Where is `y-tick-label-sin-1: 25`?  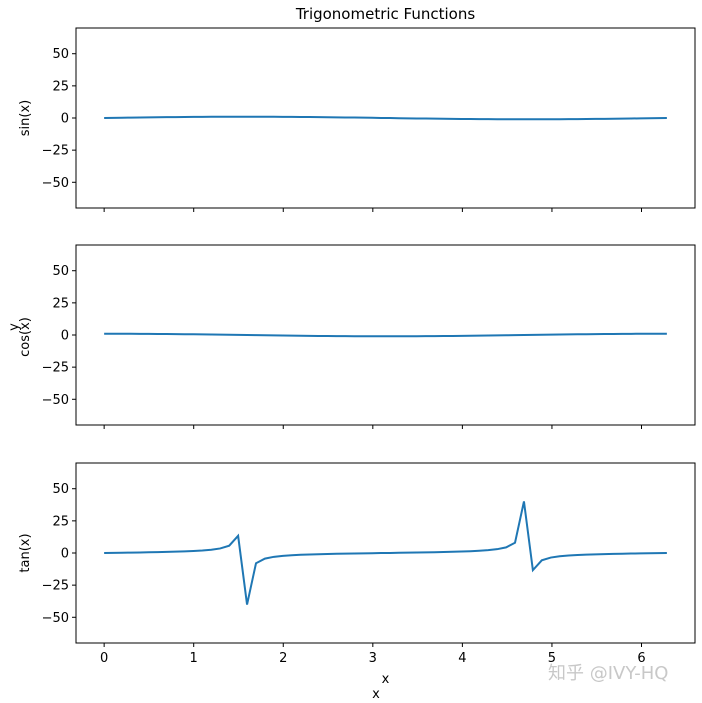
y-tick-label-sin-1: 25 is located at coordinates (60, 86).